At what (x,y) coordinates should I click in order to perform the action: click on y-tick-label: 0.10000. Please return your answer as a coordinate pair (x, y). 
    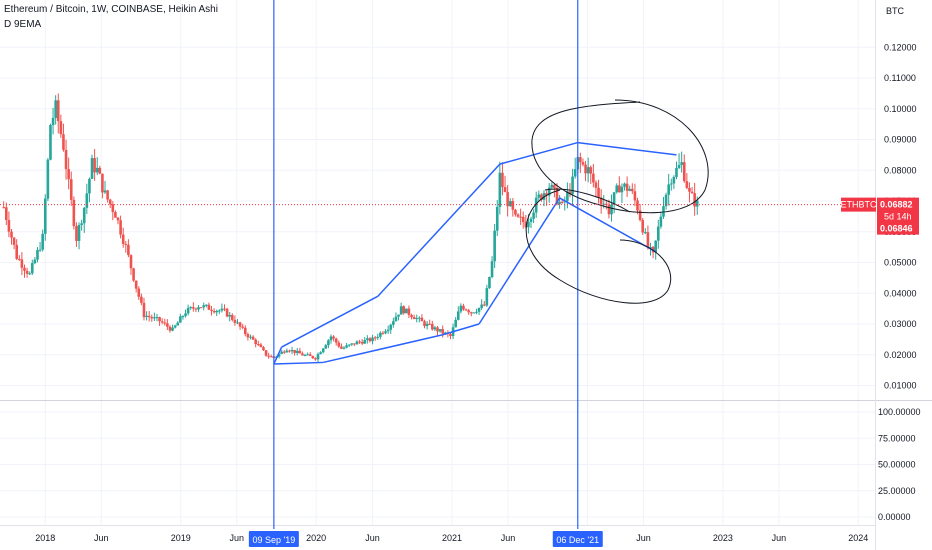
    Looking at the image, I should click on (900, 109).